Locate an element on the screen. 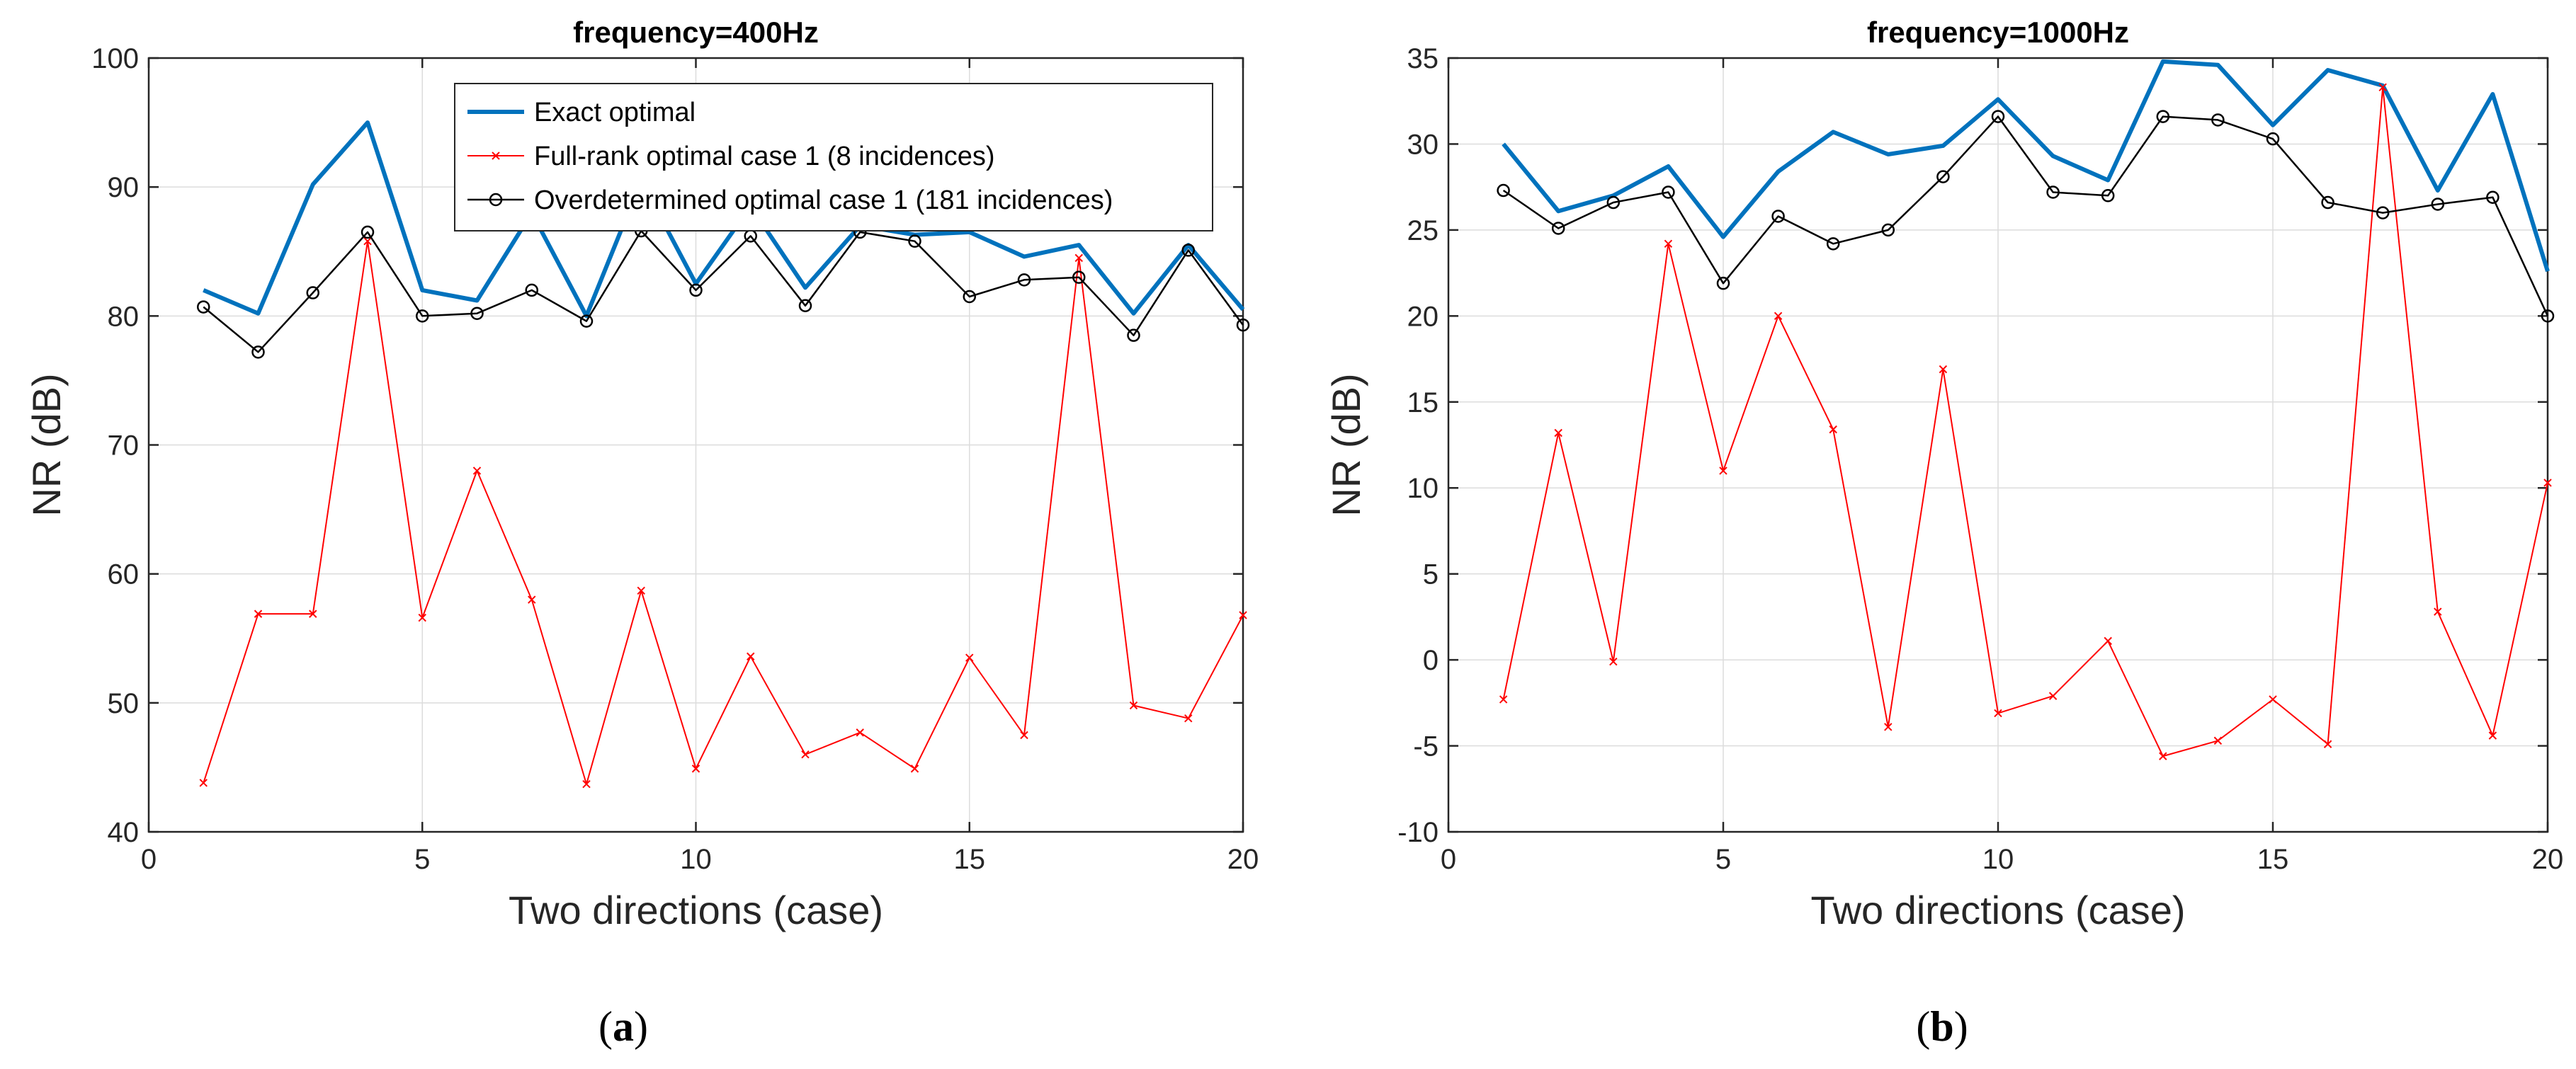  y-tick-label: 35 is located at coordinates (1423, 59).